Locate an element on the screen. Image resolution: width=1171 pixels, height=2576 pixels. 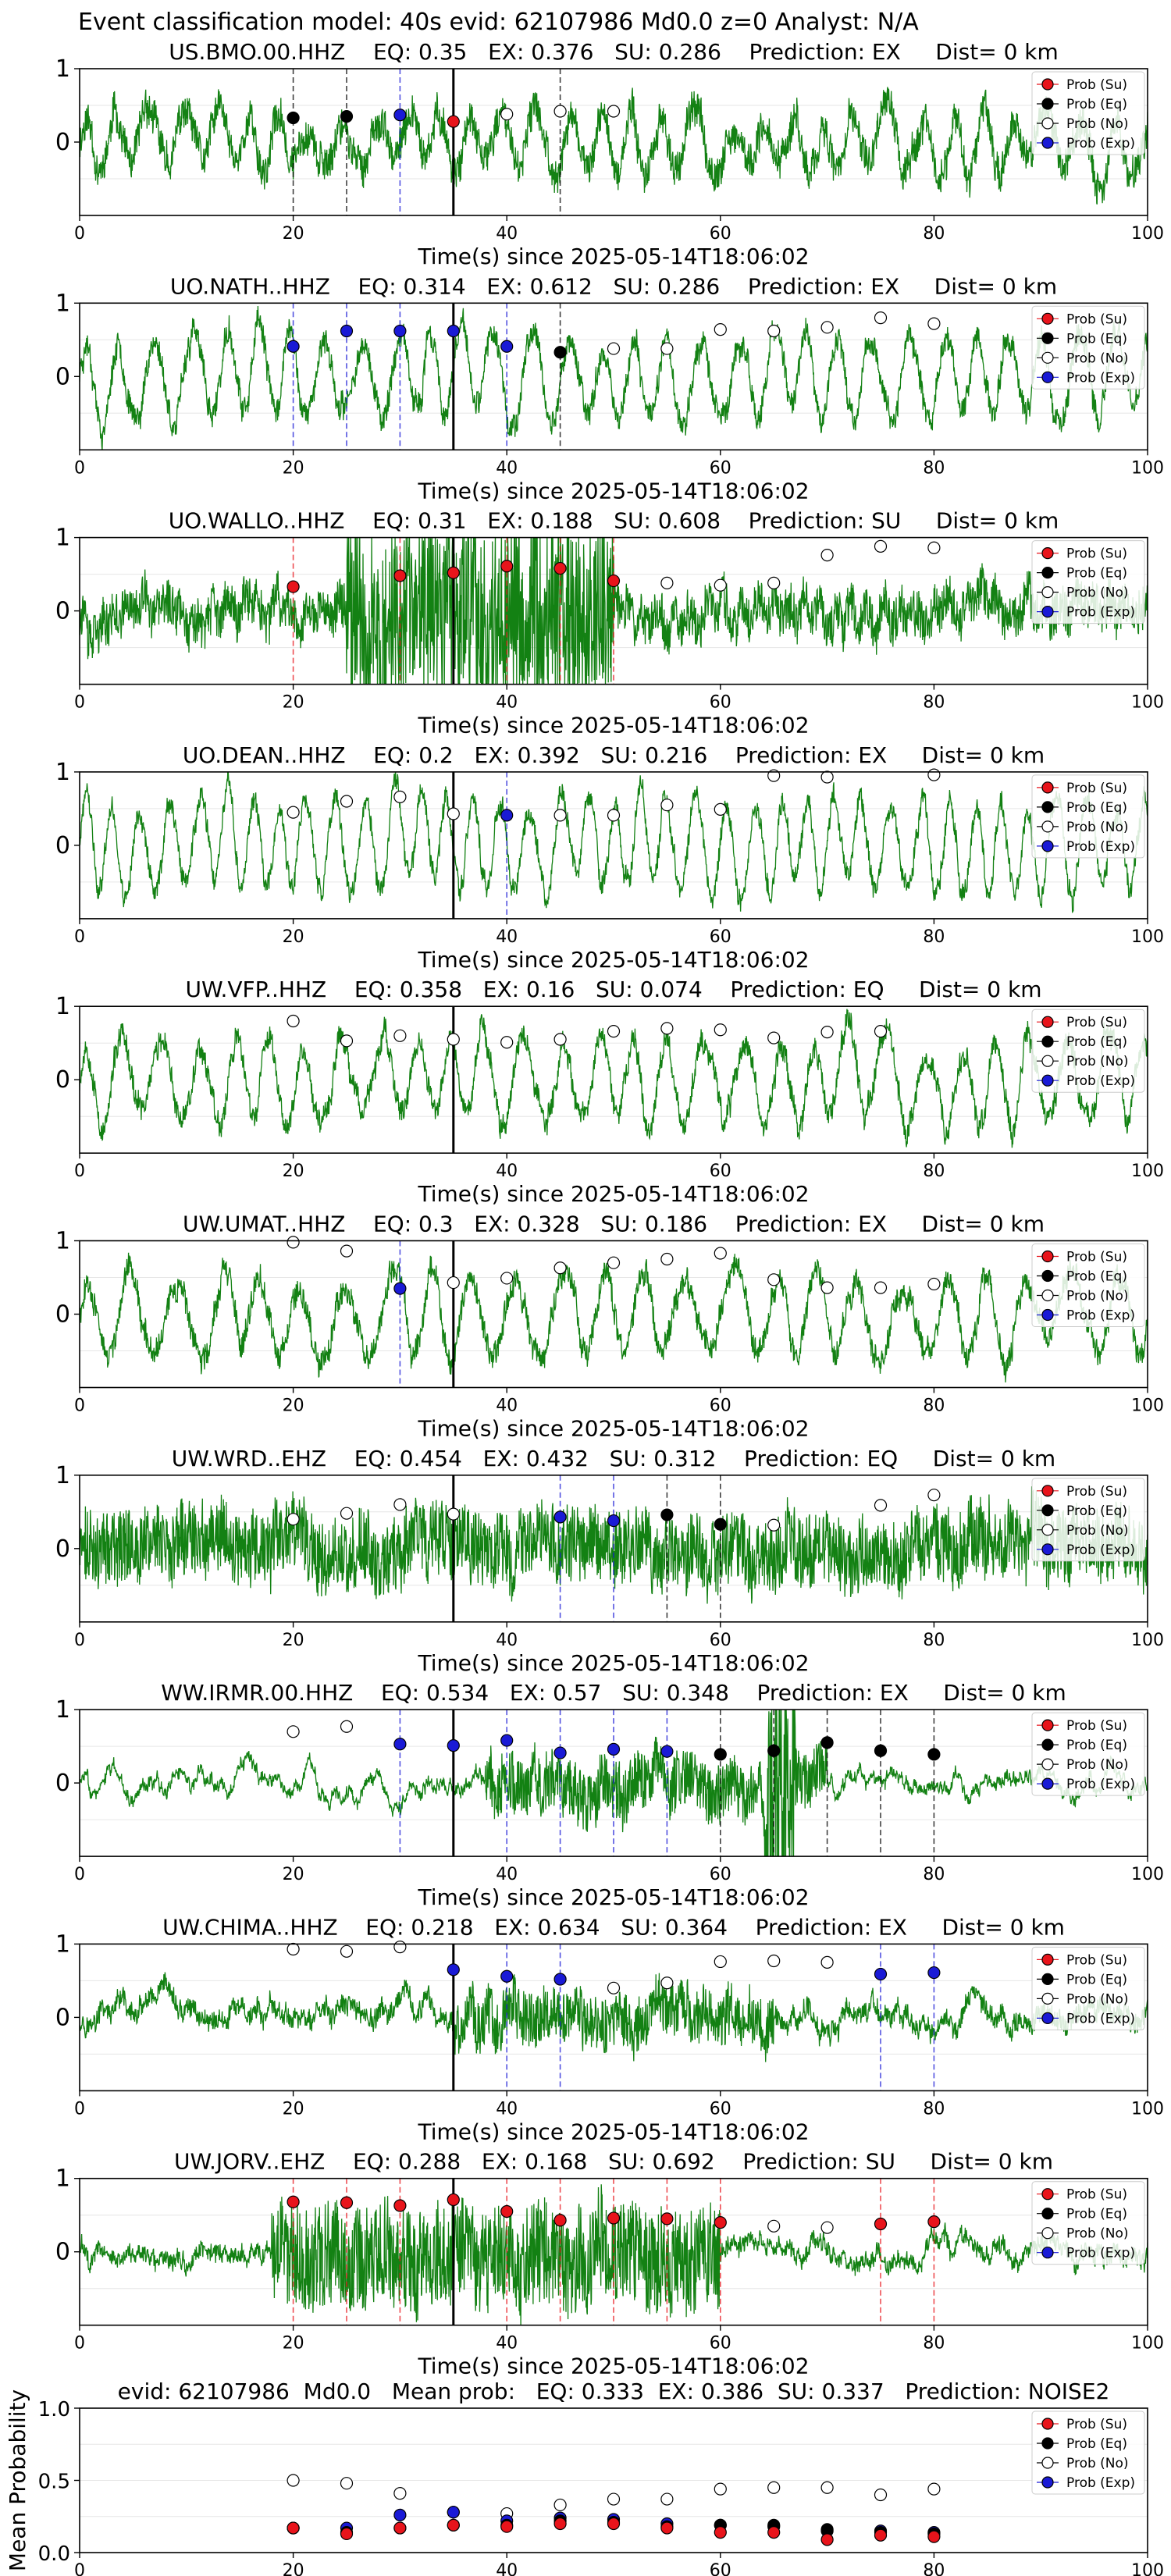
y-tick-label: 0 is located at coordinates (62, 845).